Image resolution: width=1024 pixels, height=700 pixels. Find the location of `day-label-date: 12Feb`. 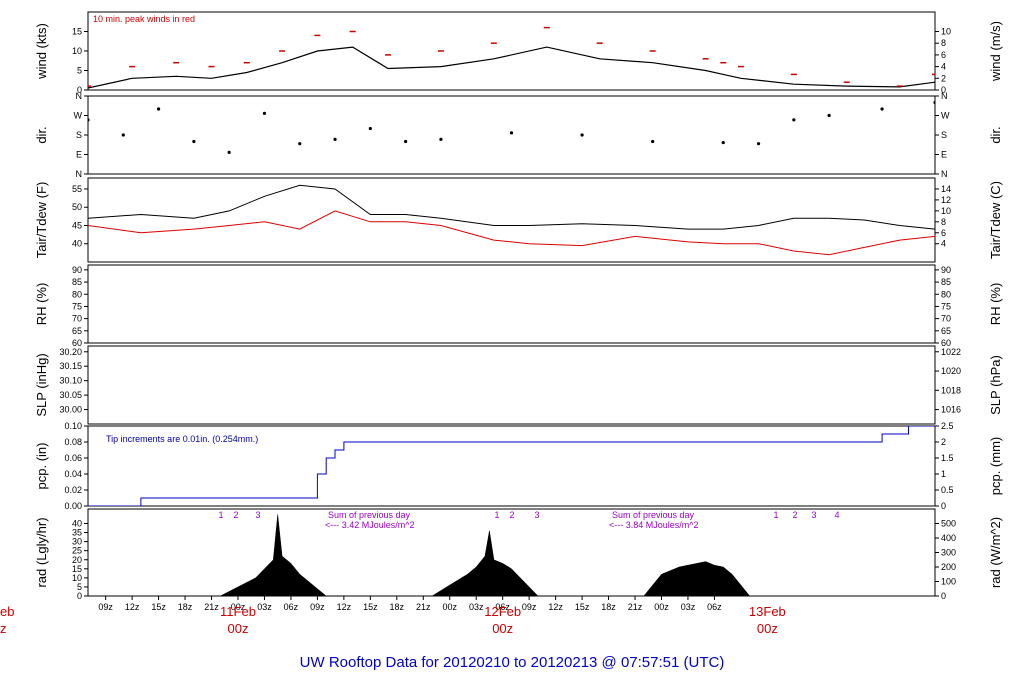

day-label-date: 12Feb is located at coordinates (502, 611).